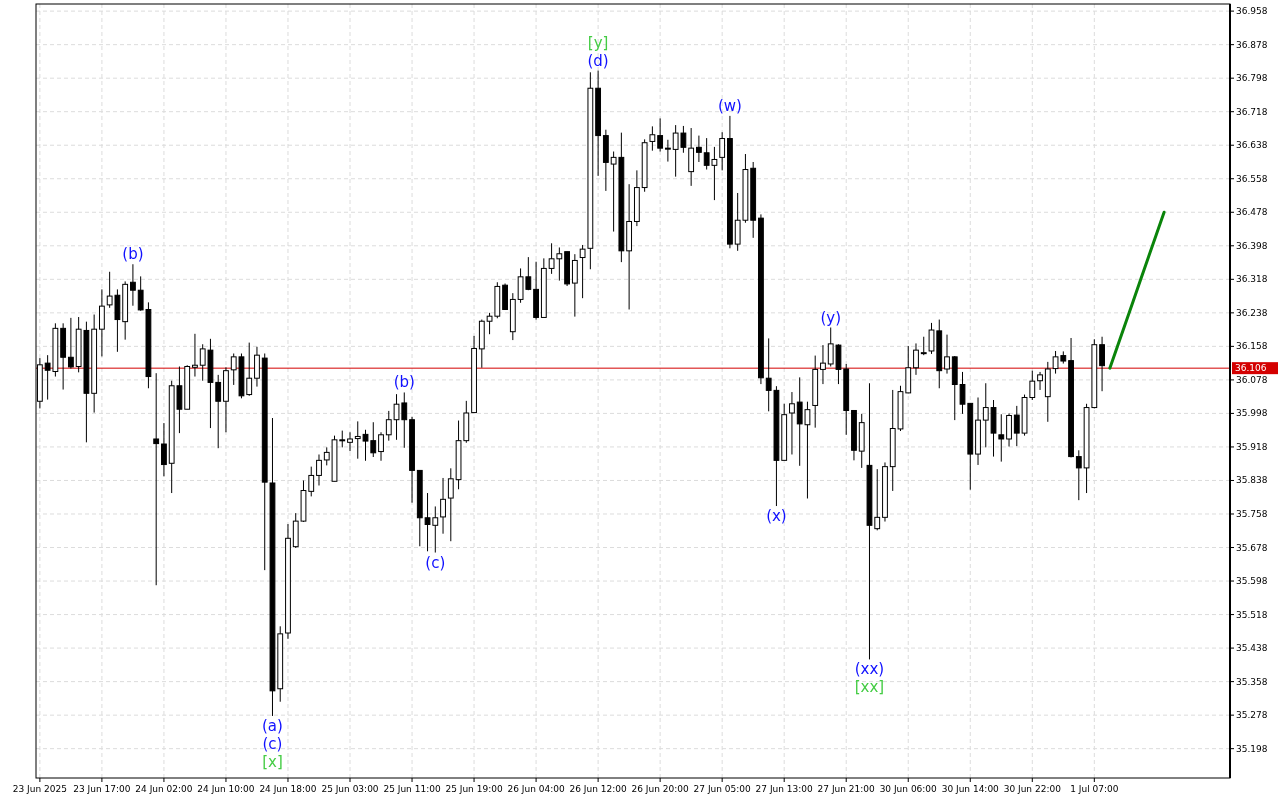  What do you see at coordinates (226, 789) in the screenshot?
I see `x-tick-label: 24 Jun 10:00` at bounding box center [226, 789].